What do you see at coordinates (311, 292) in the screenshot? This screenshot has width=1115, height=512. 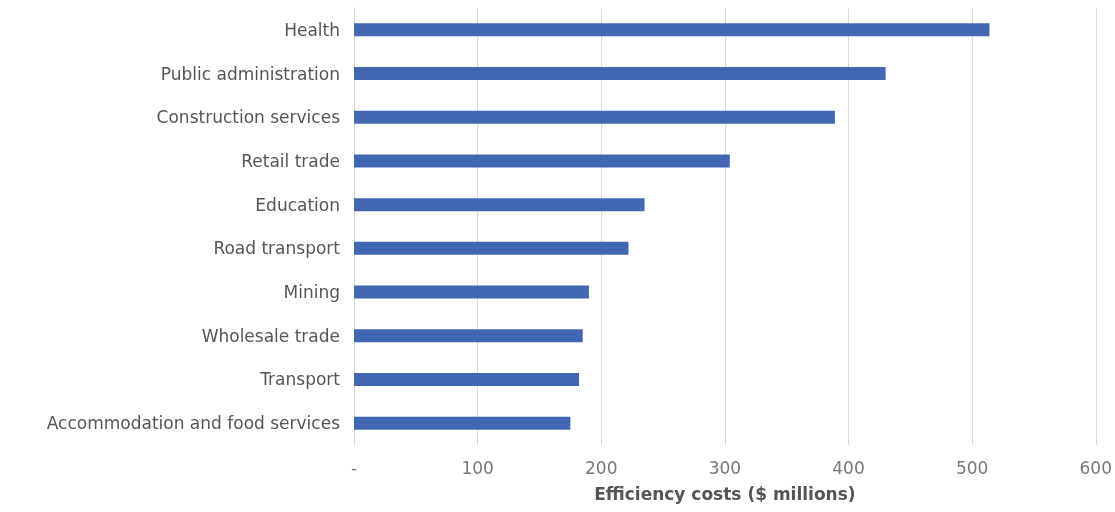 I see `y-tick-label: Mining` at bounding box center [311, 292].